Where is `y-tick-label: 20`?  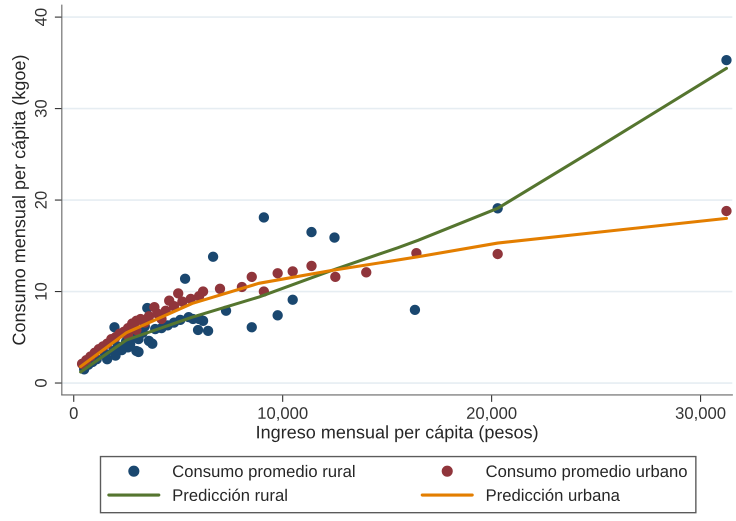 y-tick-label: 20 is located at coordinates (40, 199).